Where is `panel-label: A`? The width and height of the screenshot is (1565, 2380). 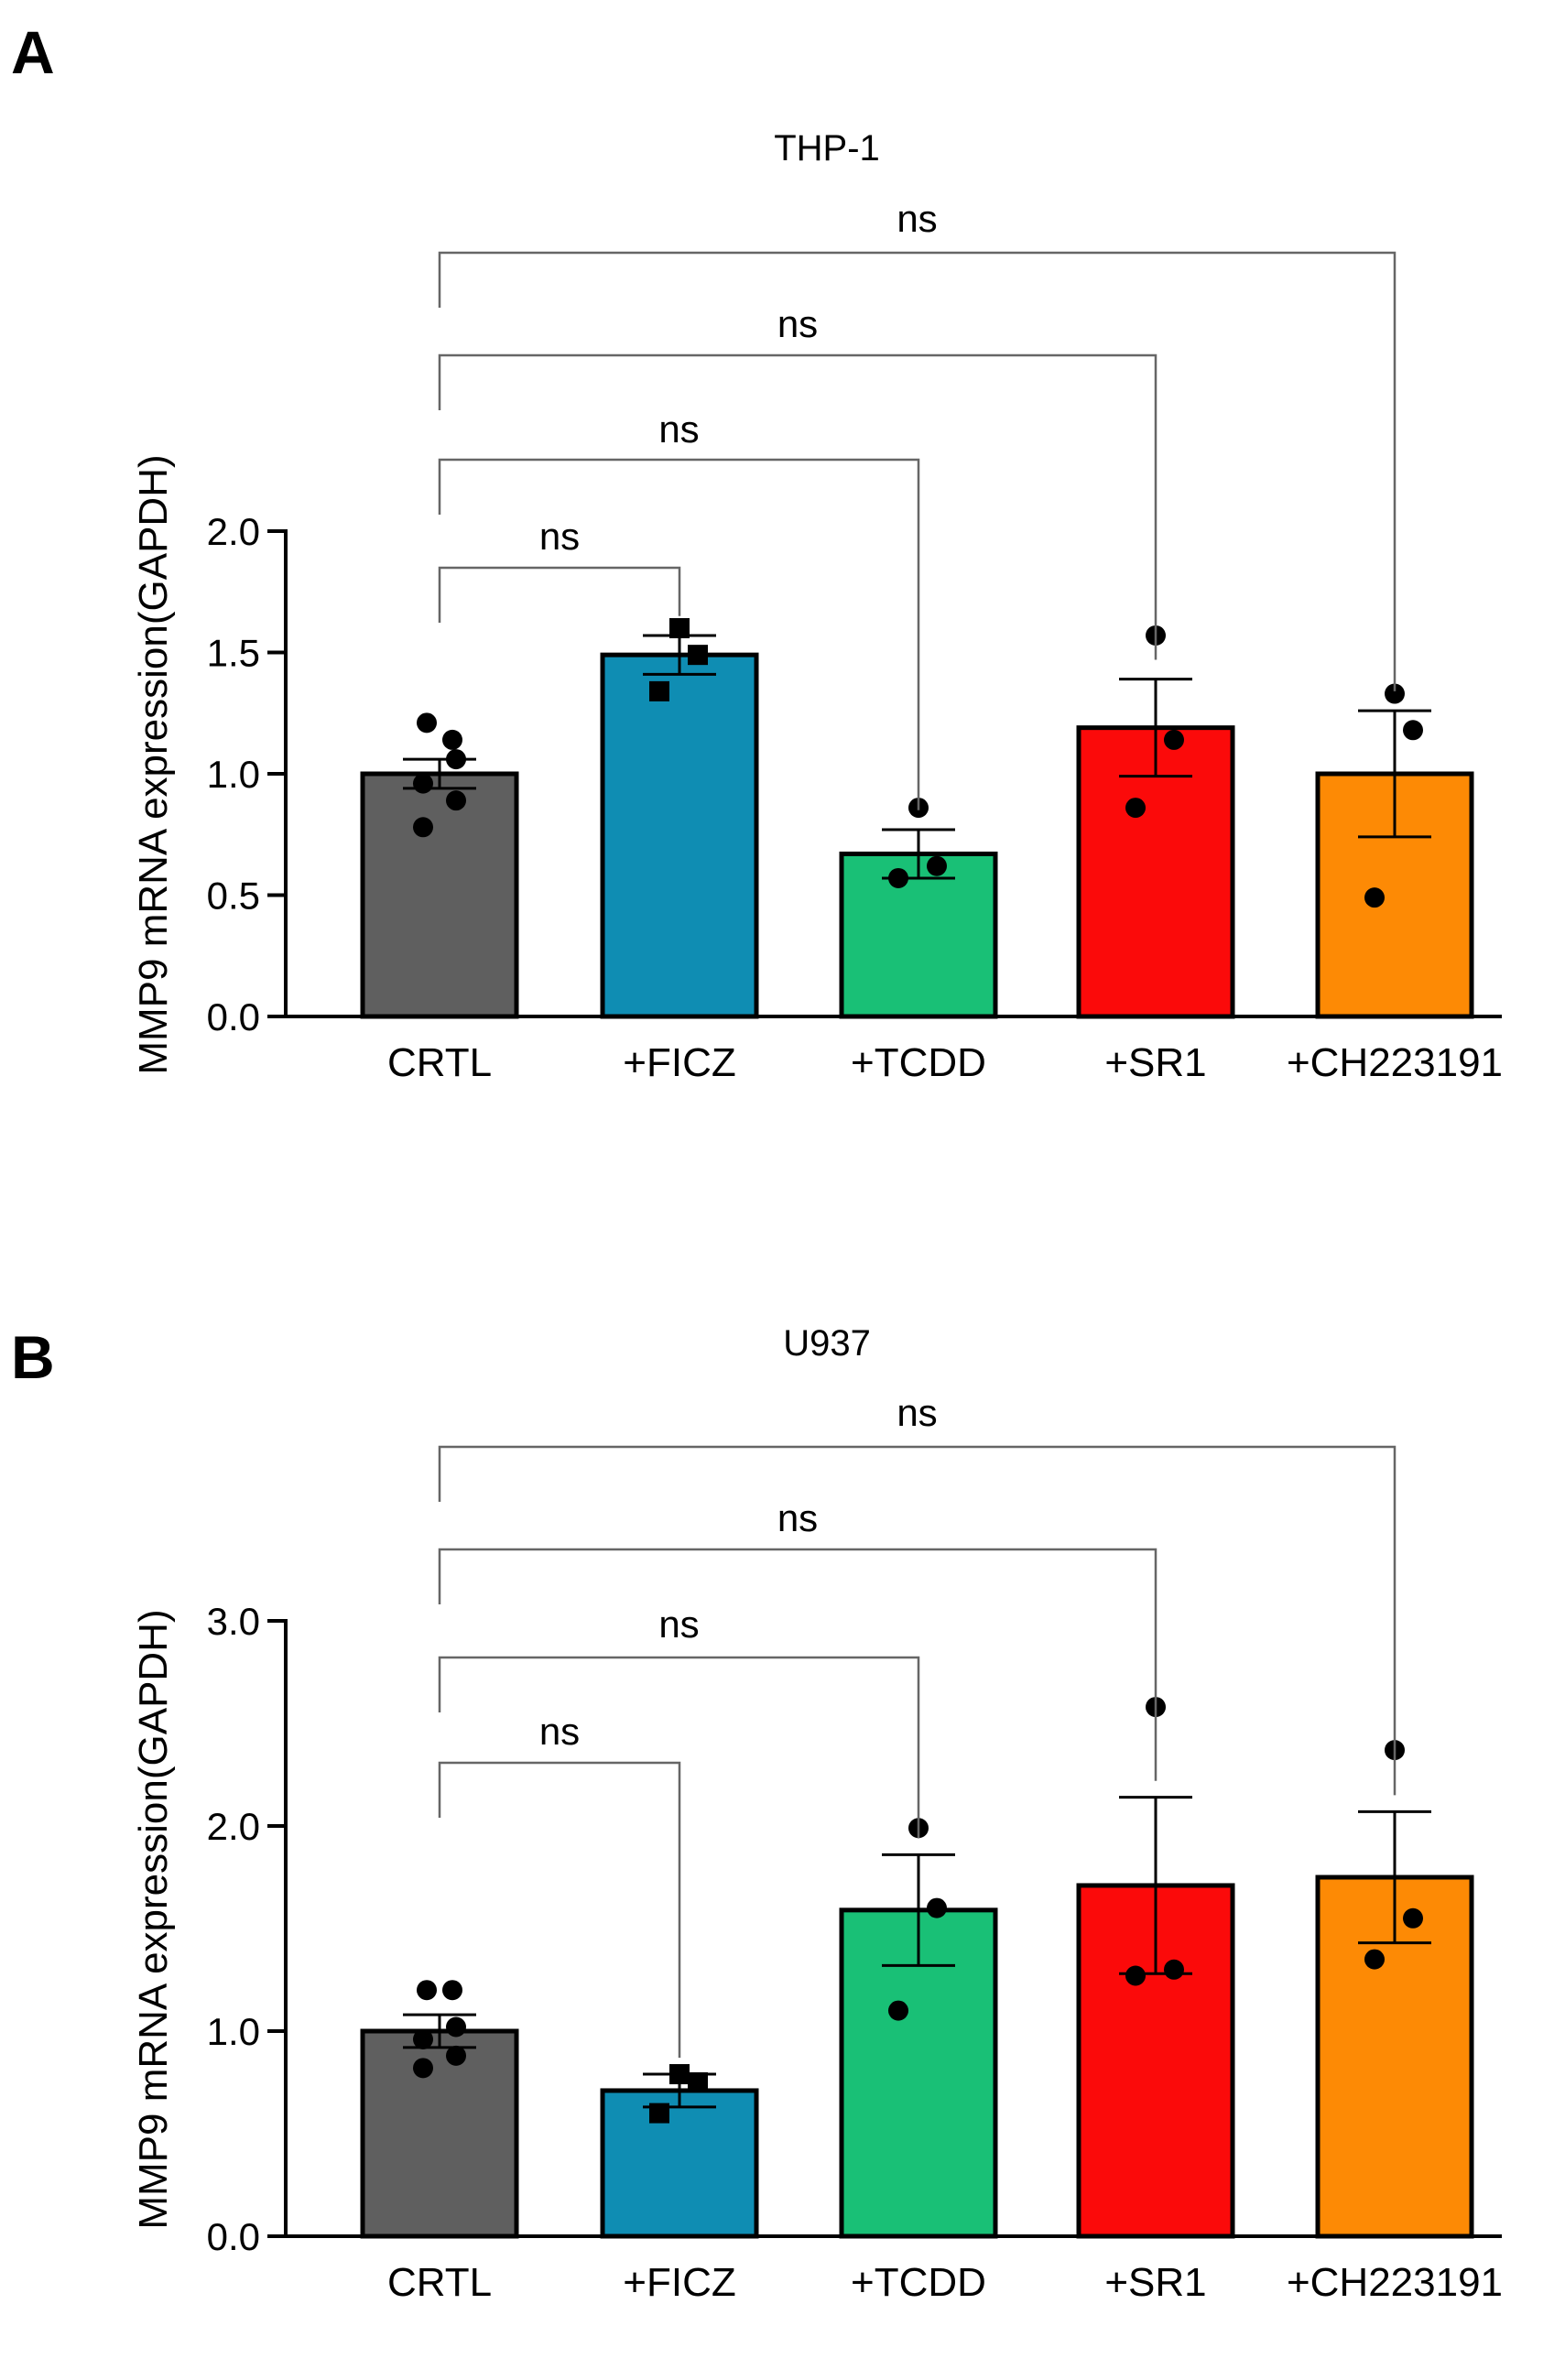
panel-label: A is located at coordinates (33, 52).